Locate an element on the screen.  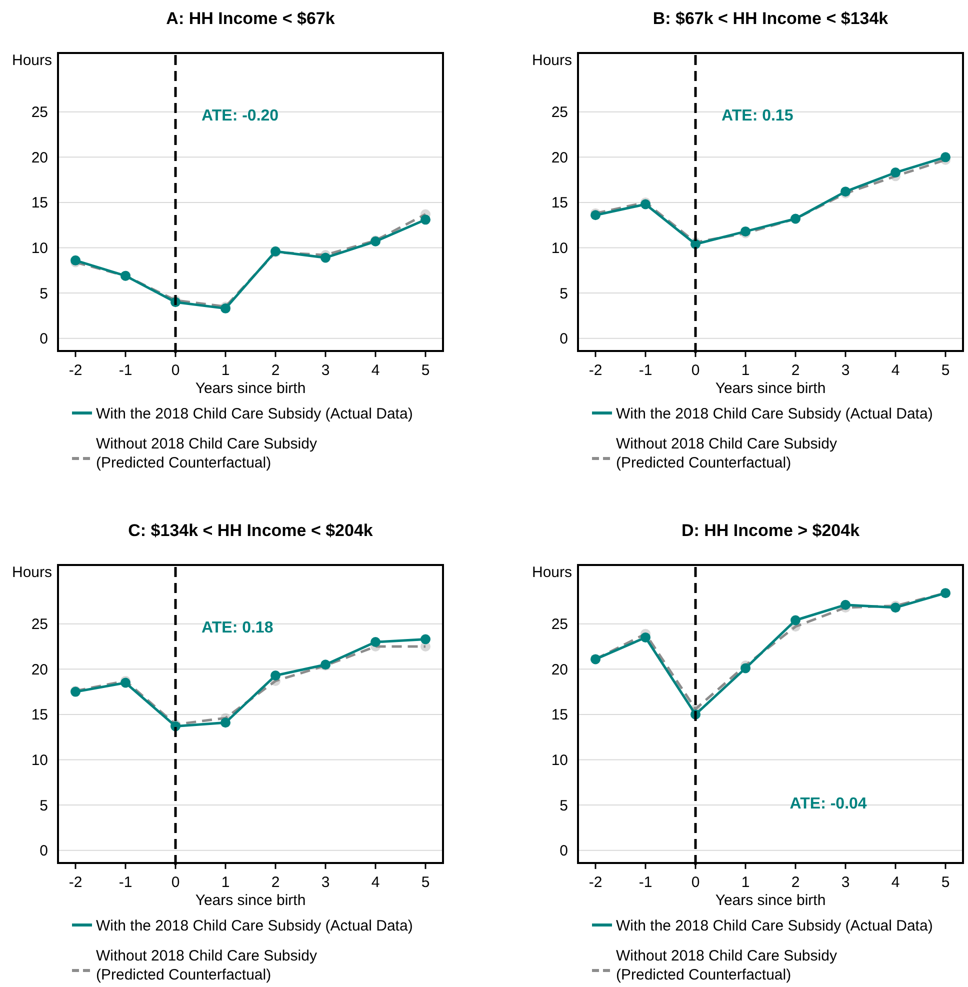
annotation: ATE: 0.15 is located at coordinates (758, 116).